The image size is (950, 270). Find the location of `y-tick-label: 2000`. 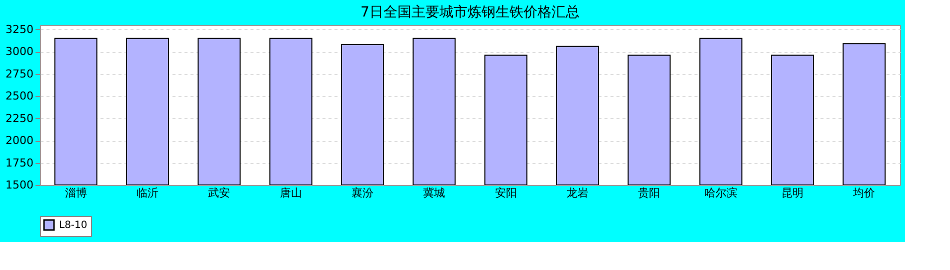

y-tick-label: 2000 is located at coordinates (20, 141).